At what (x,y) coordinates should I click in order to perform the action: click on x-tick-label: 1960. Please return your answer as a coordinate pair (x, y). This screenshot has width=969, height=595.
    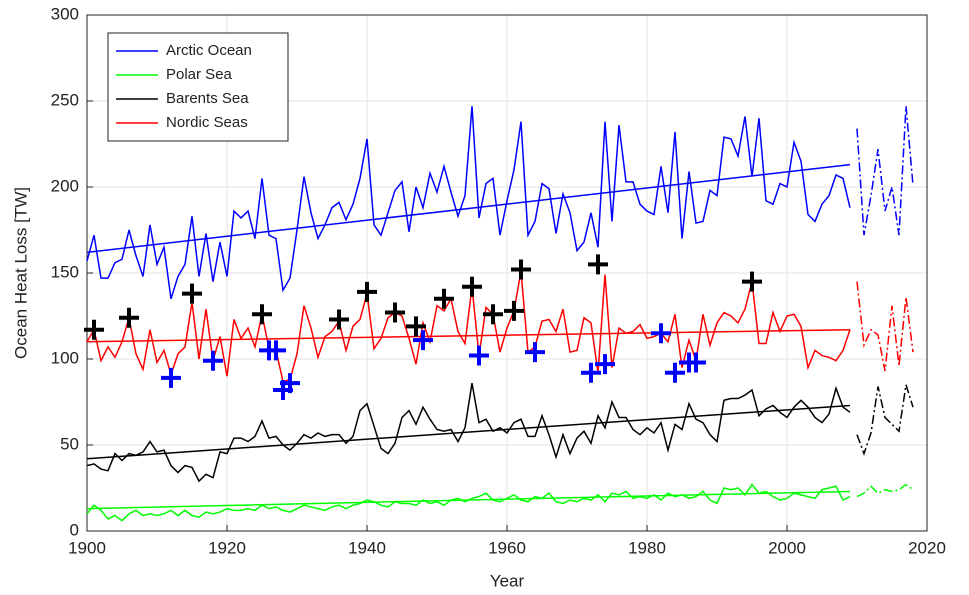
    Looking at the image, I should click on (507, 547).